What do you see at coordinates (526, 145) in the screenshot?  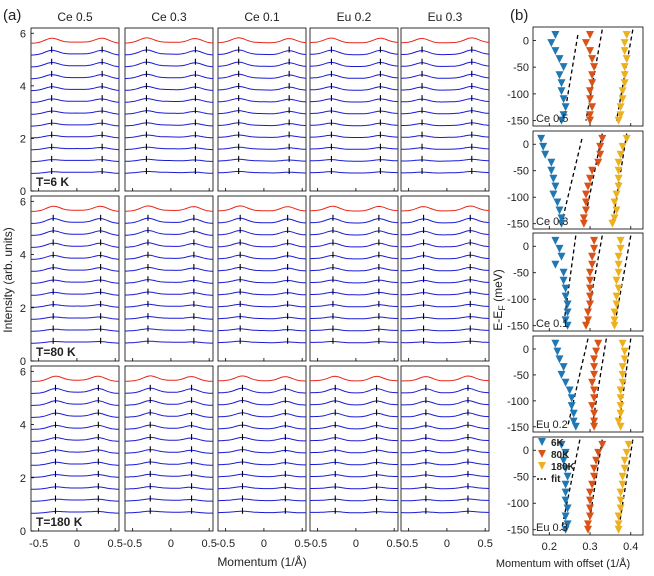 I see `y-tick-label: 0` at bounding box center [526, 145].